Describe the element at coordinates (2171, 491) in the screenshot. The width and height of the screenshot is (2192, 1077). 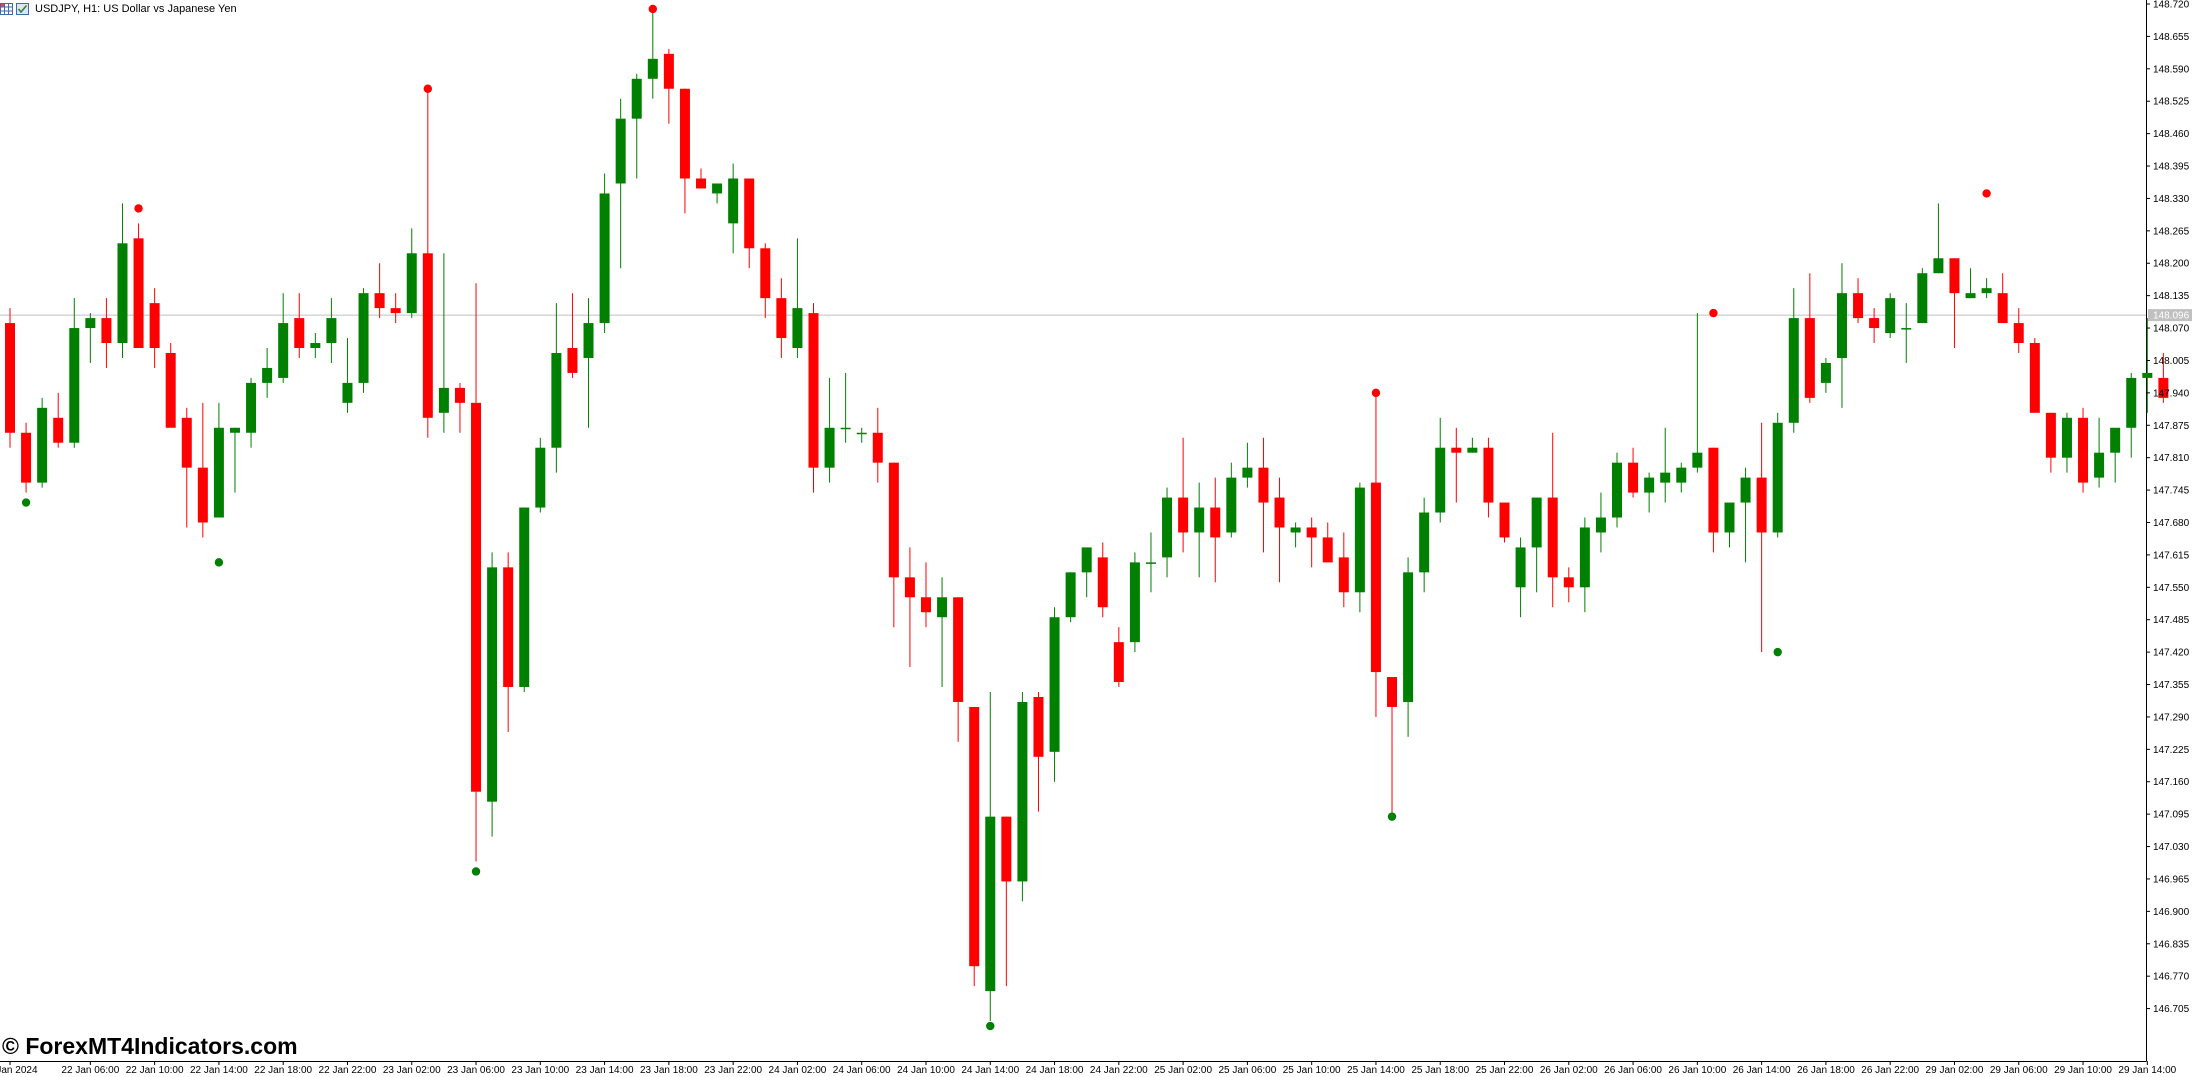
I see `price-tick-label: 147.745` at that location.